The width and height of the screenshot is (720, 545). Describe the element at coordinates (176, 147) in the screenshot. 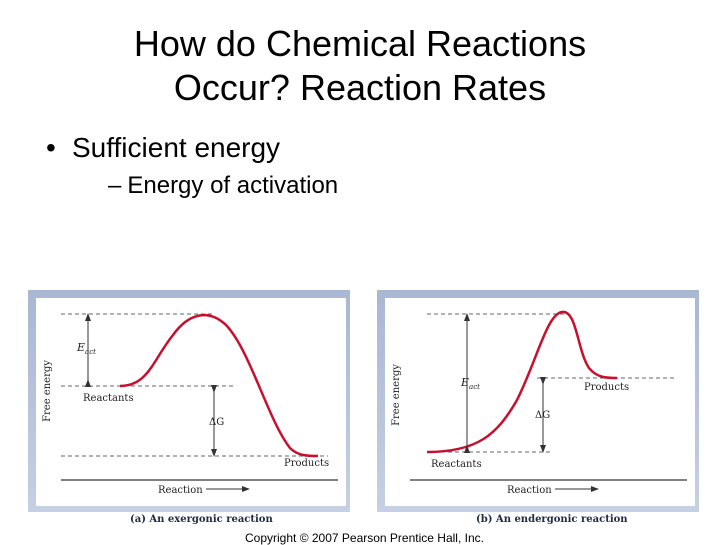

I see `bullet-text: Sufficient energy` at that location.